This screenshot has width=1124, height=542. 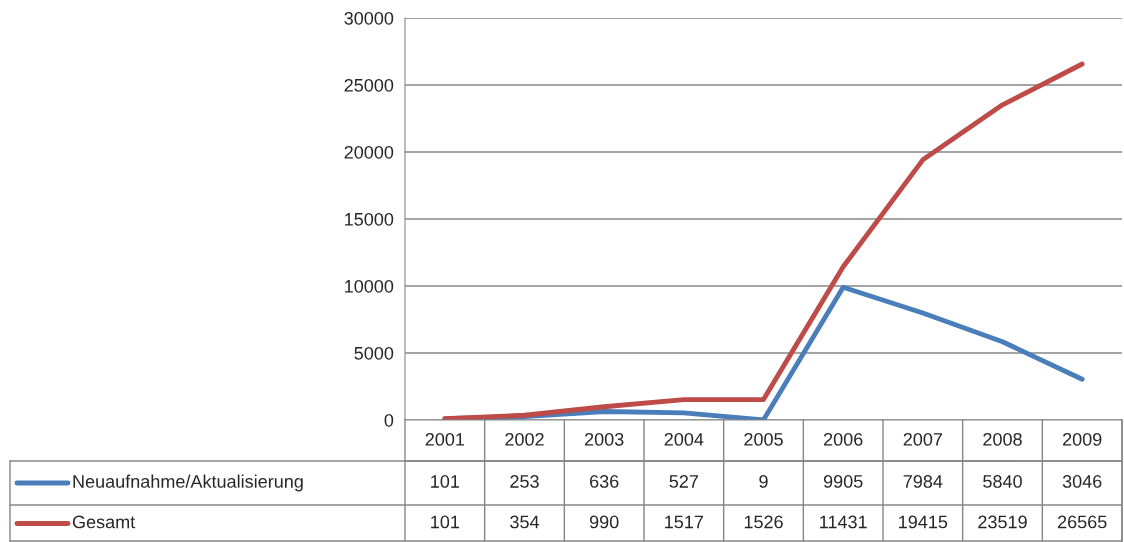 I want to click on legend-label: Gesamt, so click(x=104, y=522).